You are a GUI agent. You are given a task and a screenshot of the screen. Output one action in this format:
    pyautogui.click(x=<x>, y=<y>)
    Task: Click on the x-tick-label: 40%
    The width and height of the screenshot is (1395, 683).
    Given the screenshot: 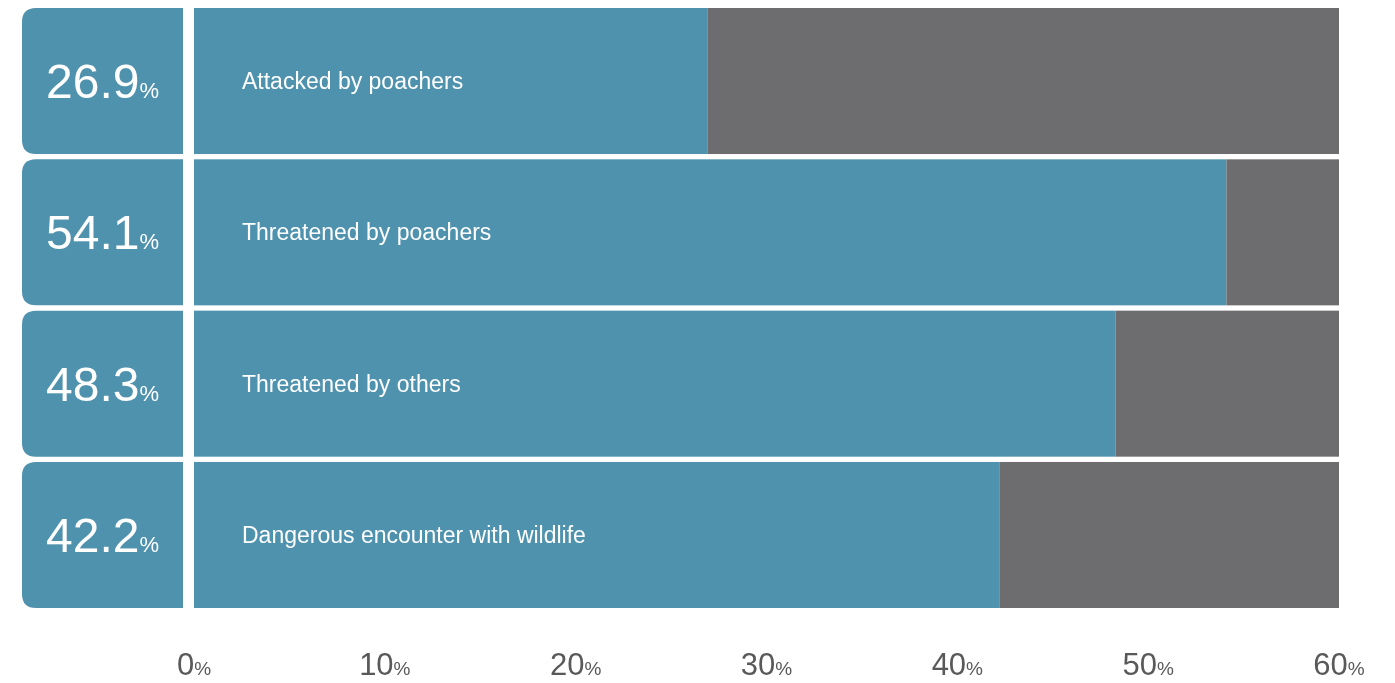 What is the action you would take?
    pyautogui.click(x=957, y=664)
    